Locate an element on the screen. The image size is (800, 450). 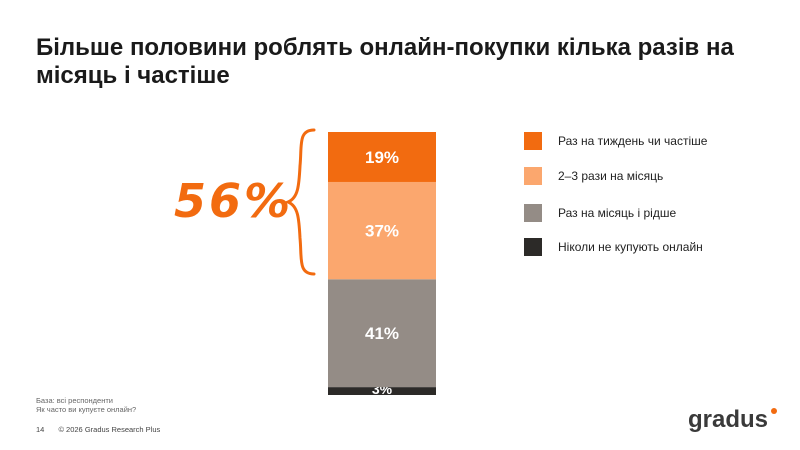
legend-item: 2–3 рази на місяць is located at coordinates (654, 176).